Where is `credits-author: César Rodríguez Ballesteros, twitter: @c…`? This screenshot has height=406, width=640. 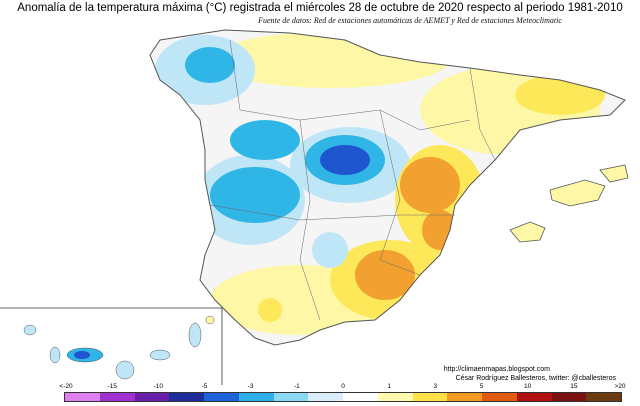 credits-author: César Rodríguez Ballesteros, twitter: @c… is located at coordinates (535, 378).